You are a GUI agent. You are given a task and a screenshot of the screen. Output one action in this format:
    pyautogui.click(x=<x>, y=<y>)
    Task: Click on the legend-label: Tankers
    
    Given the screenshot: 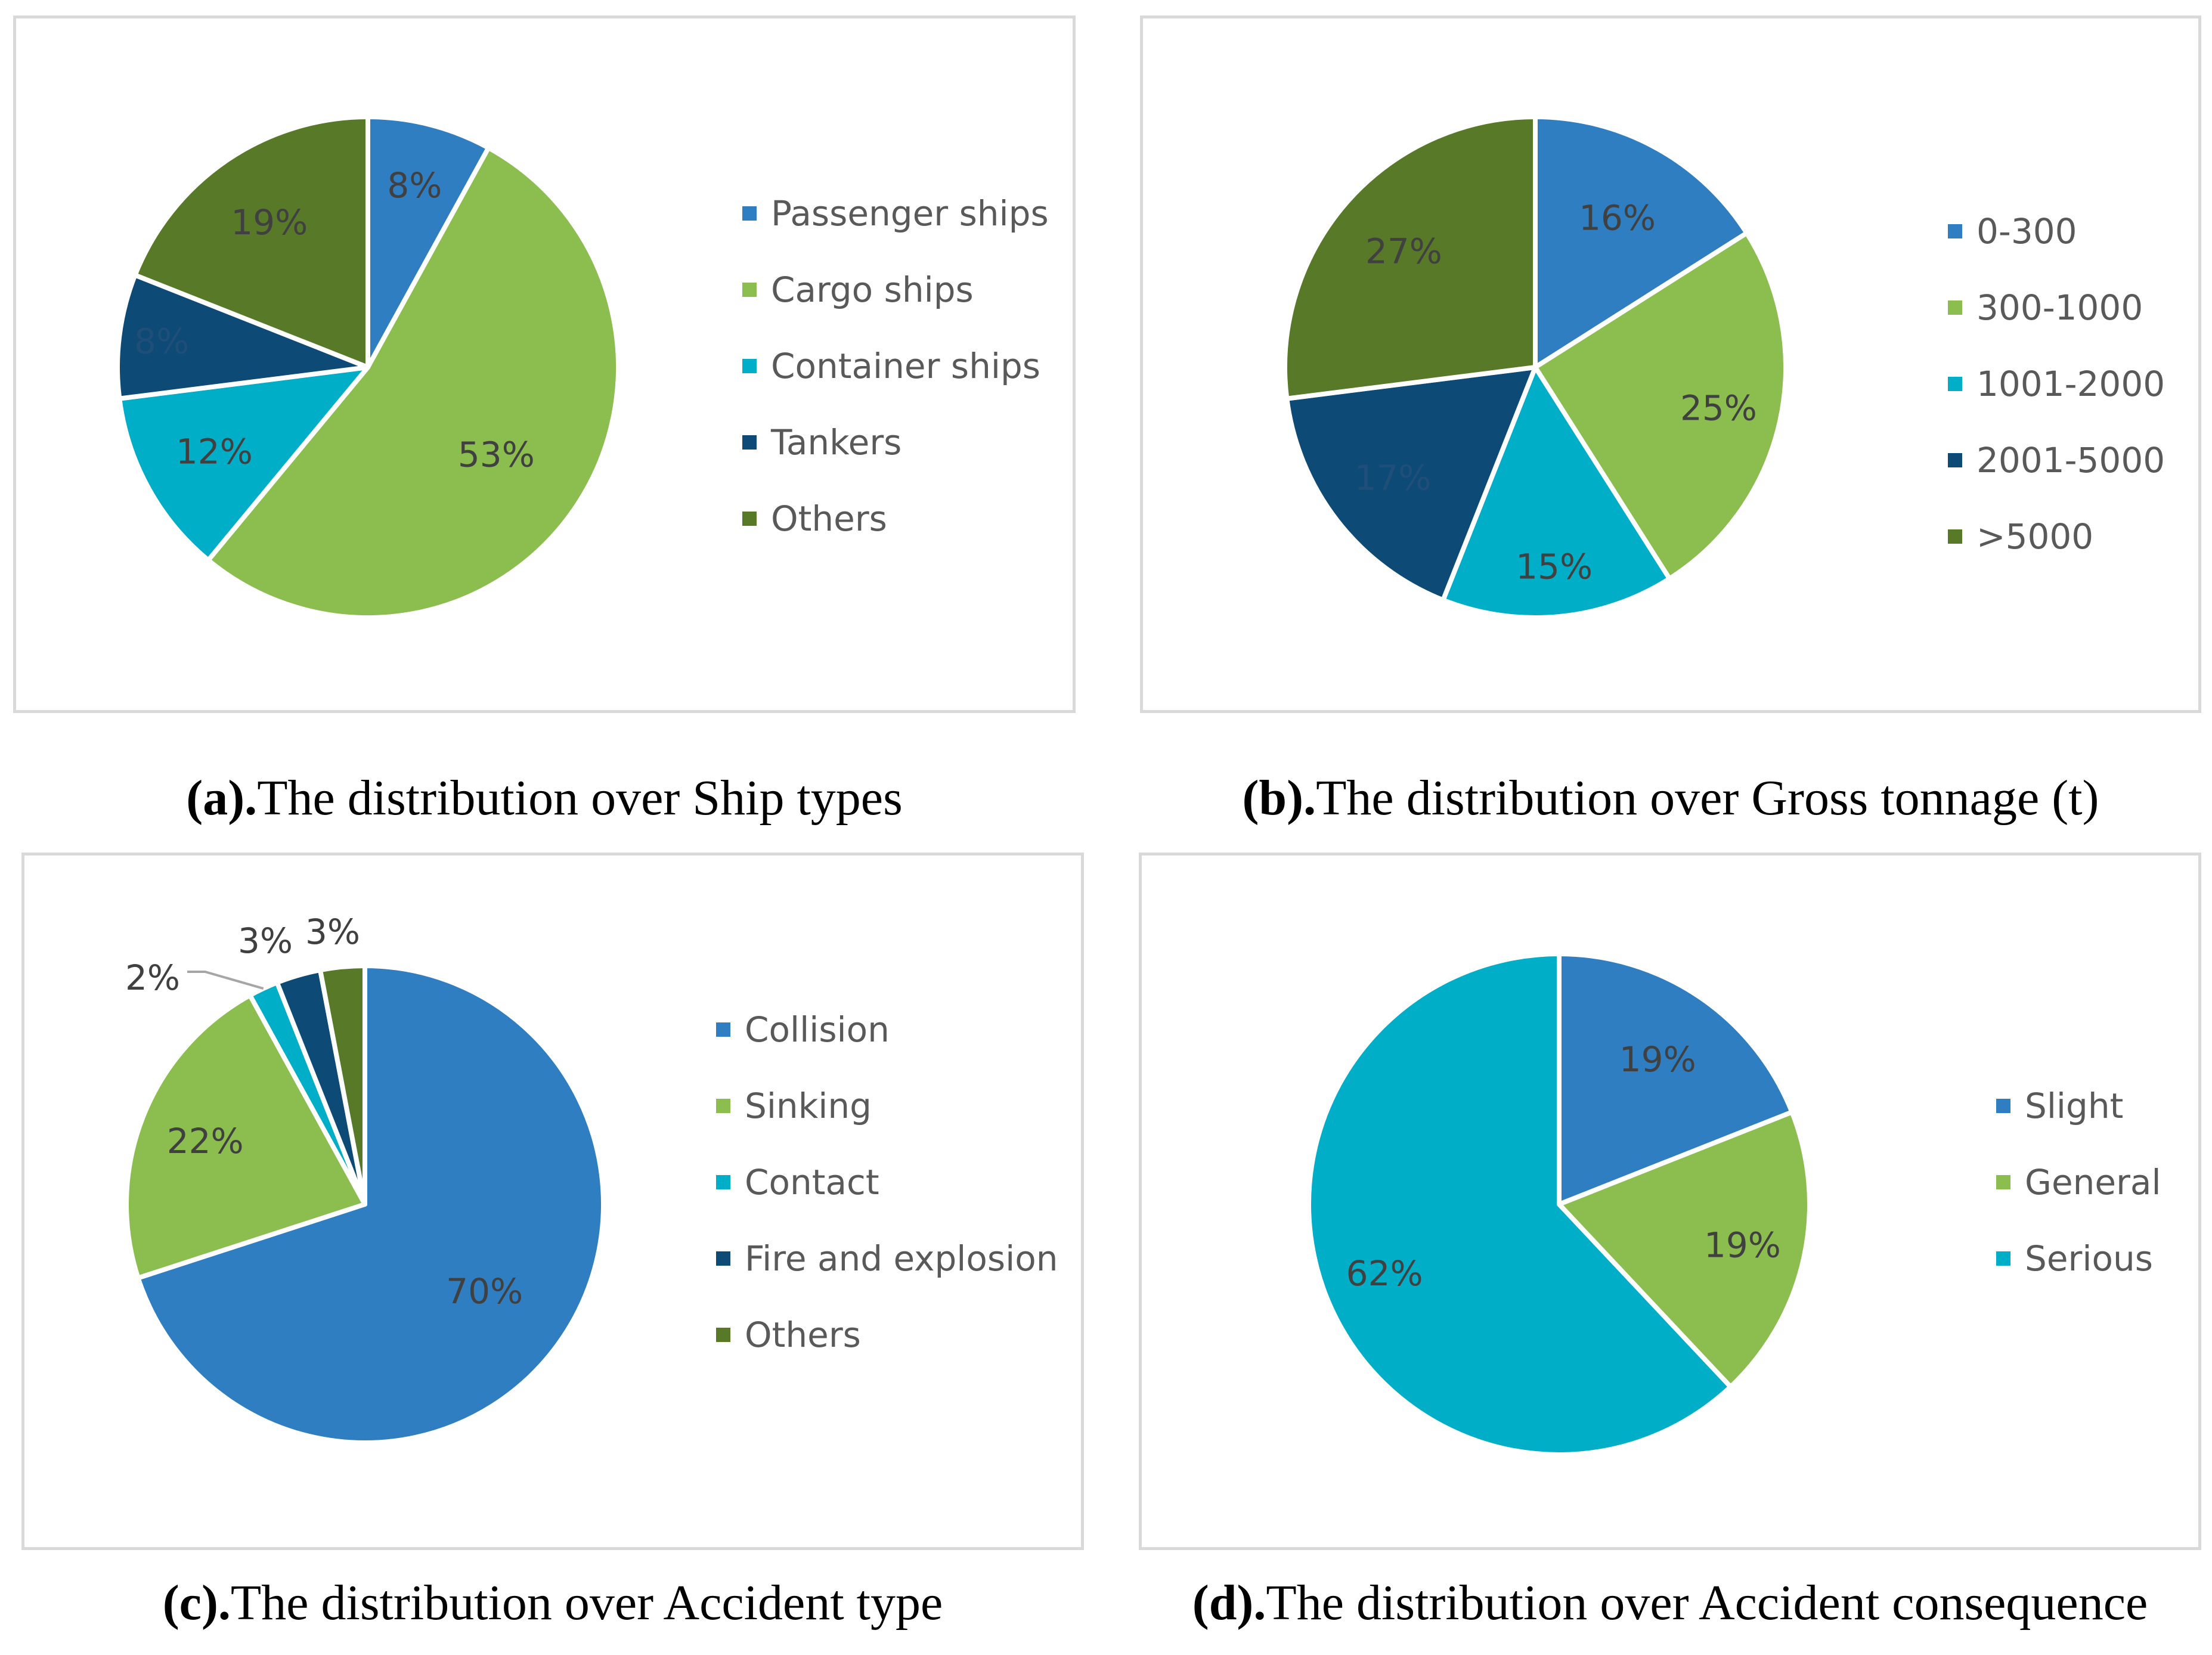 What is the action you would take?
    pyautogui.click(x=836, y=442)
    